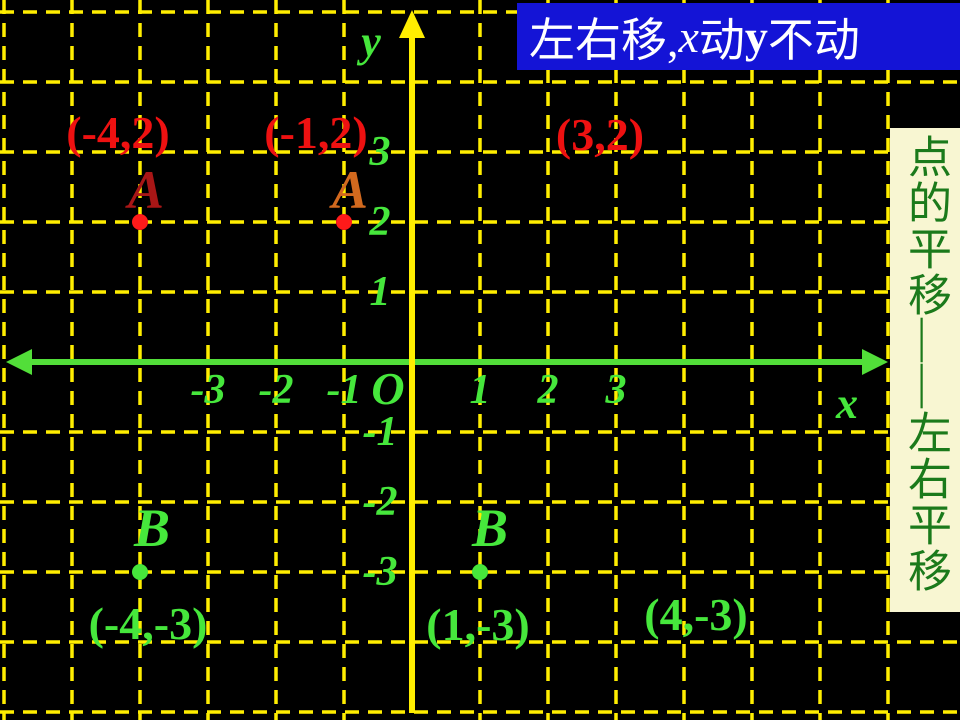 The image size is (960, 720). What do you see at coordinates (696, 614) in the screenshot?
I see `point-coord-label: (4,-3)` at bounding box center [696, 614].